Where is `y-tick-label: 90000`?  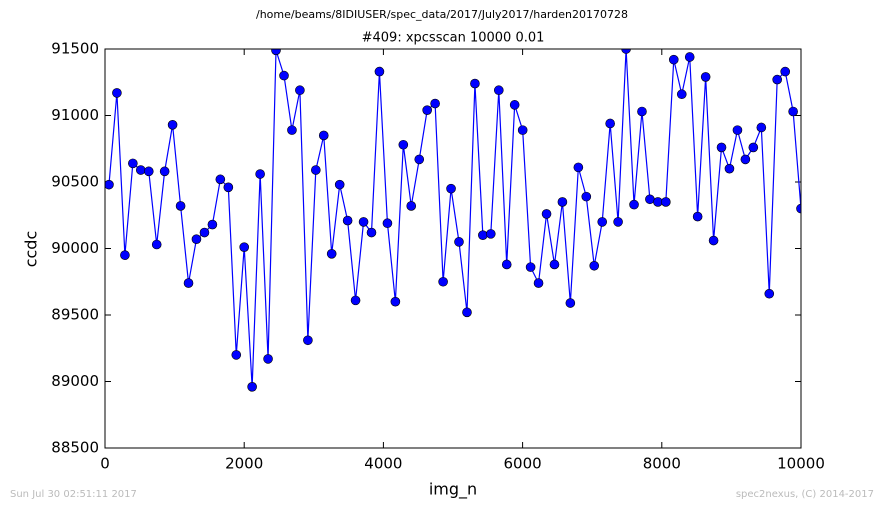
y-tick-label: 90000 is located at coordinates (75, 248).